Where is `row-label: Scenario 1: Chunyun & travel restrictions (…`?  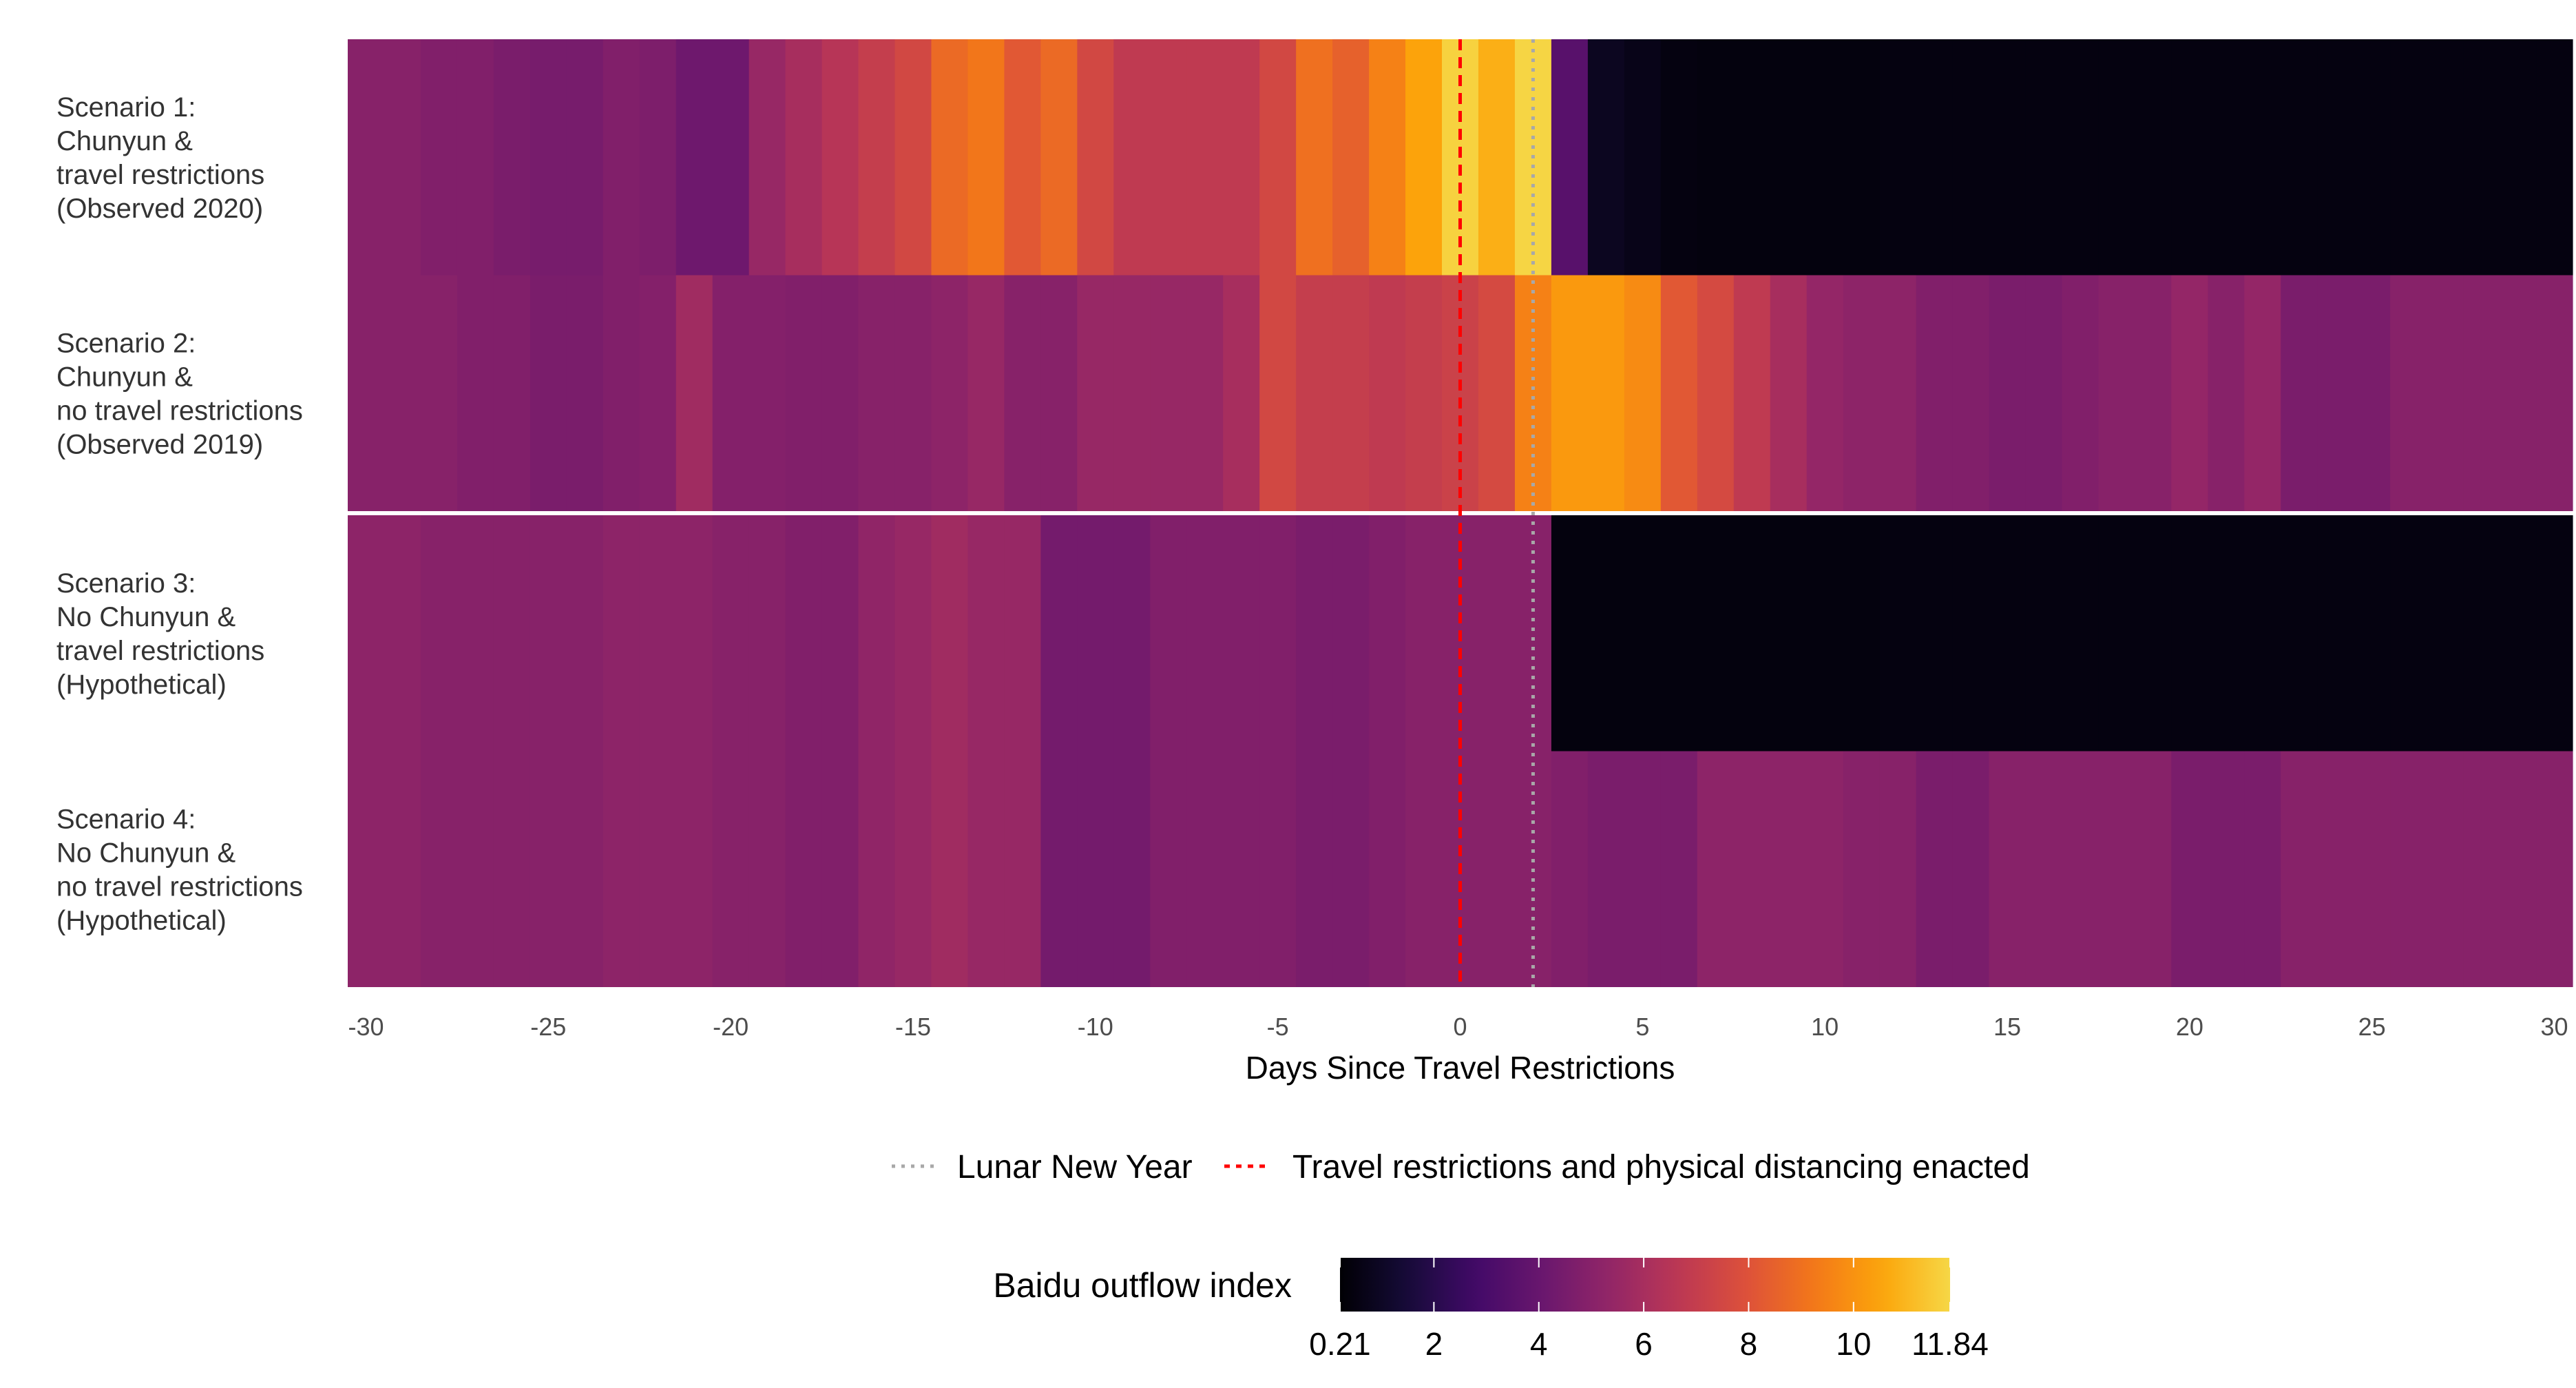 row-label: Scenario 1: Chunyun & travel restrictions (… is located at coordinates (160, 158).